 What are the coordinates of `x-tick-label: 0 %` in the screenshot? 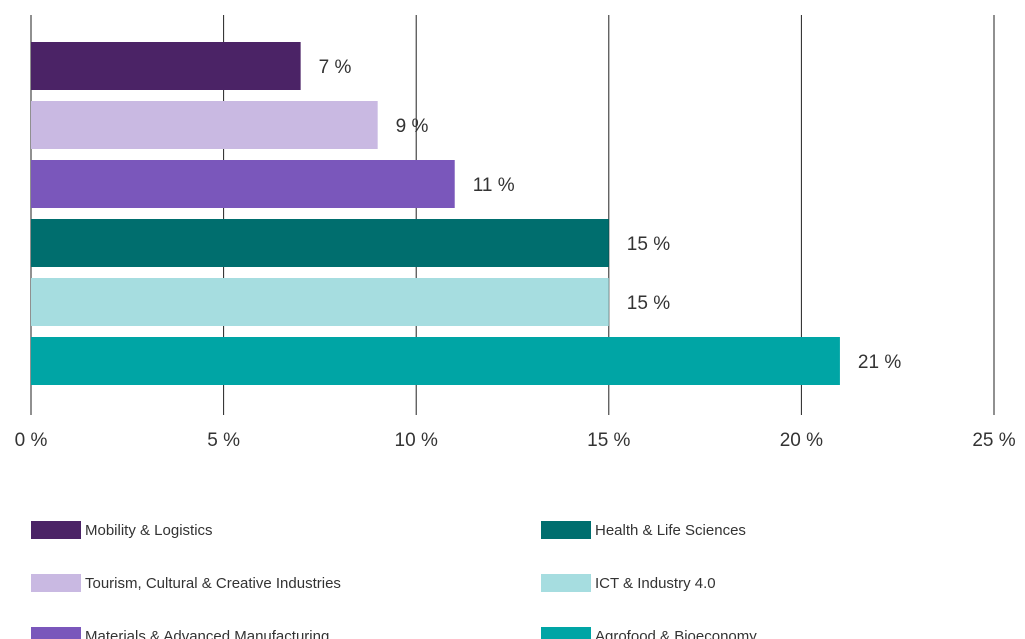 It's located at (31, 440).